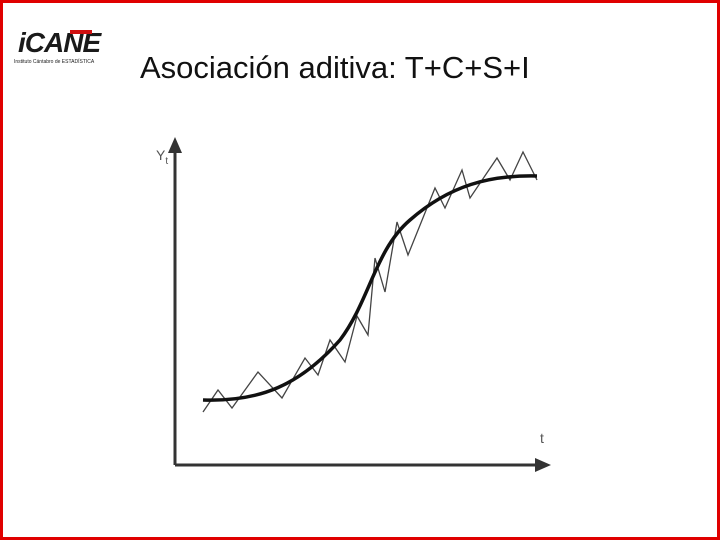 The height and width of the screenshot is (540, 720). What do you see at coordinates (543, 465) in the screenshot?
I see `x-arrow` at bounding box center [543, 465].